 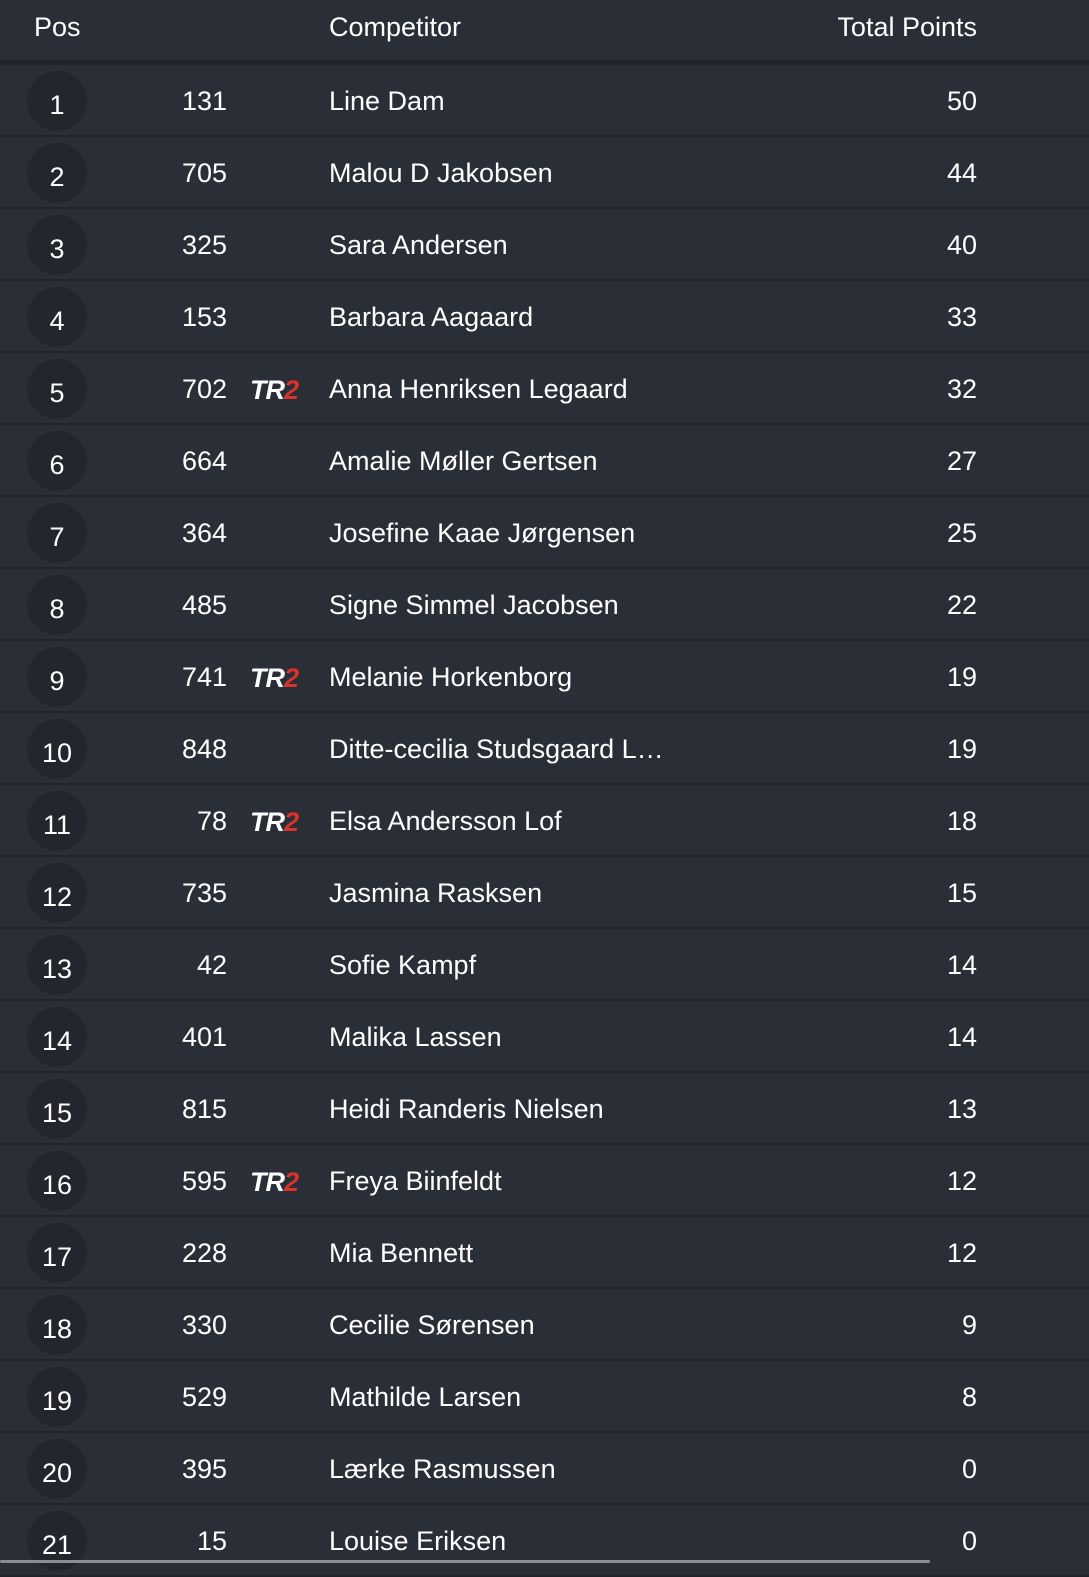 I want to click on competitor-number: 78, so click(x=211, y=821).